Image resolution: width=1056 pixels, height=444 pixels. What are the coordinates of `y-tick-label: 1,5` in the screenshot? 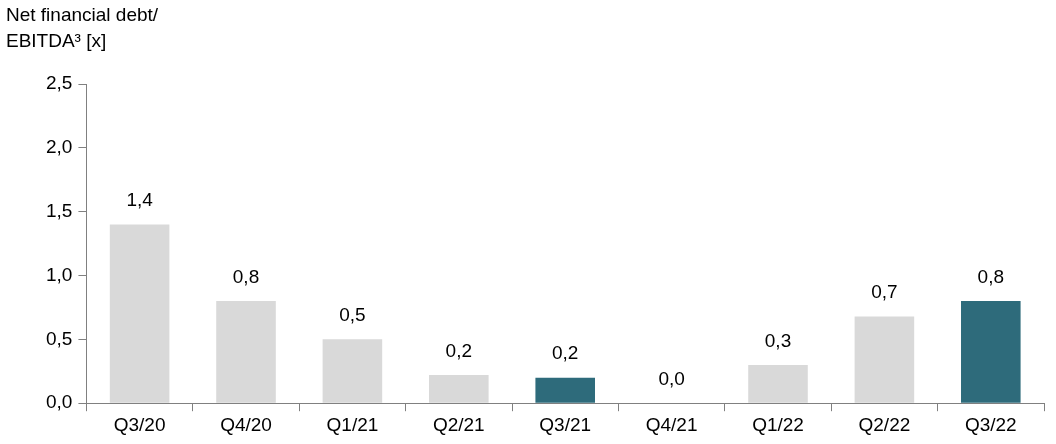 It's located at (59, 210).